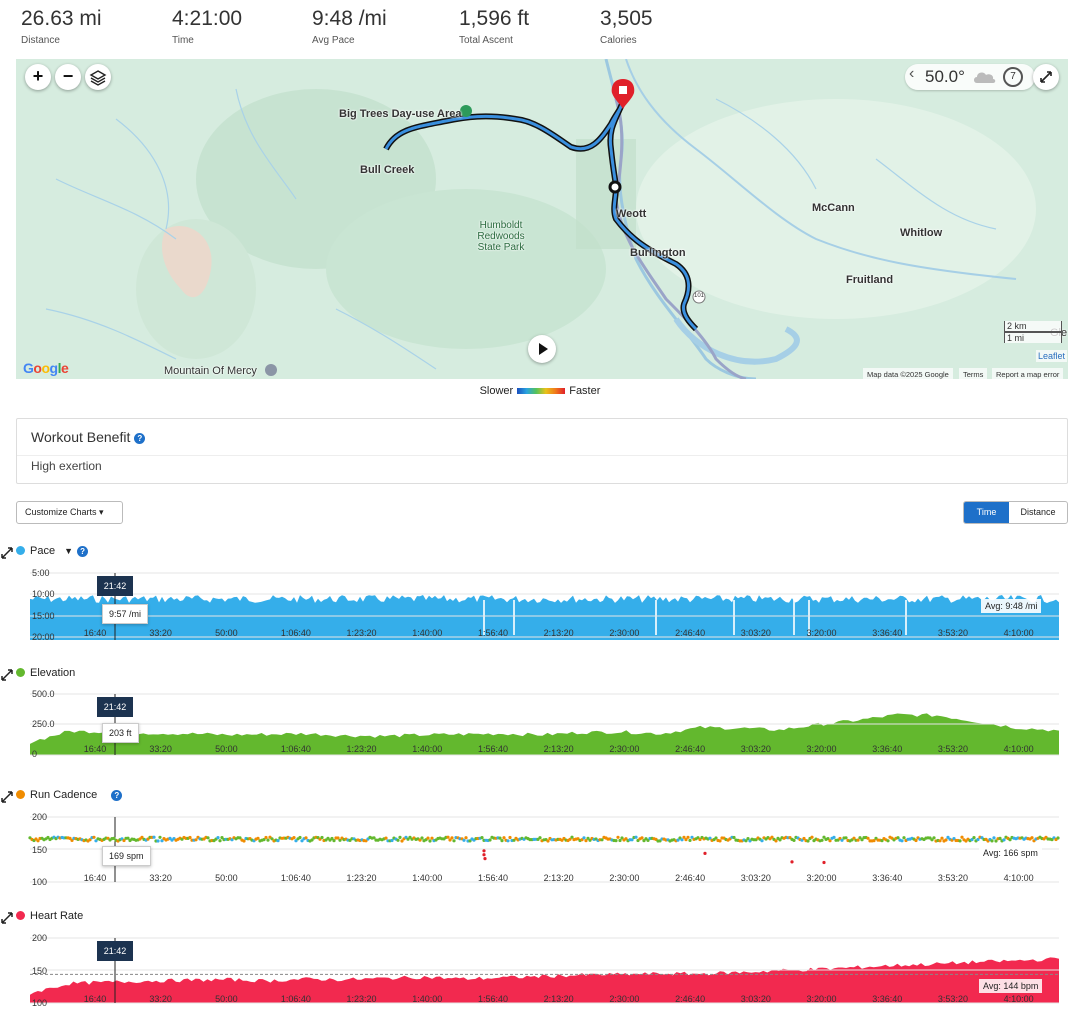 The width and height of the screenshot is (1080, 1026). I want to click on x-tick: 3:53:20, so click(952, 999).